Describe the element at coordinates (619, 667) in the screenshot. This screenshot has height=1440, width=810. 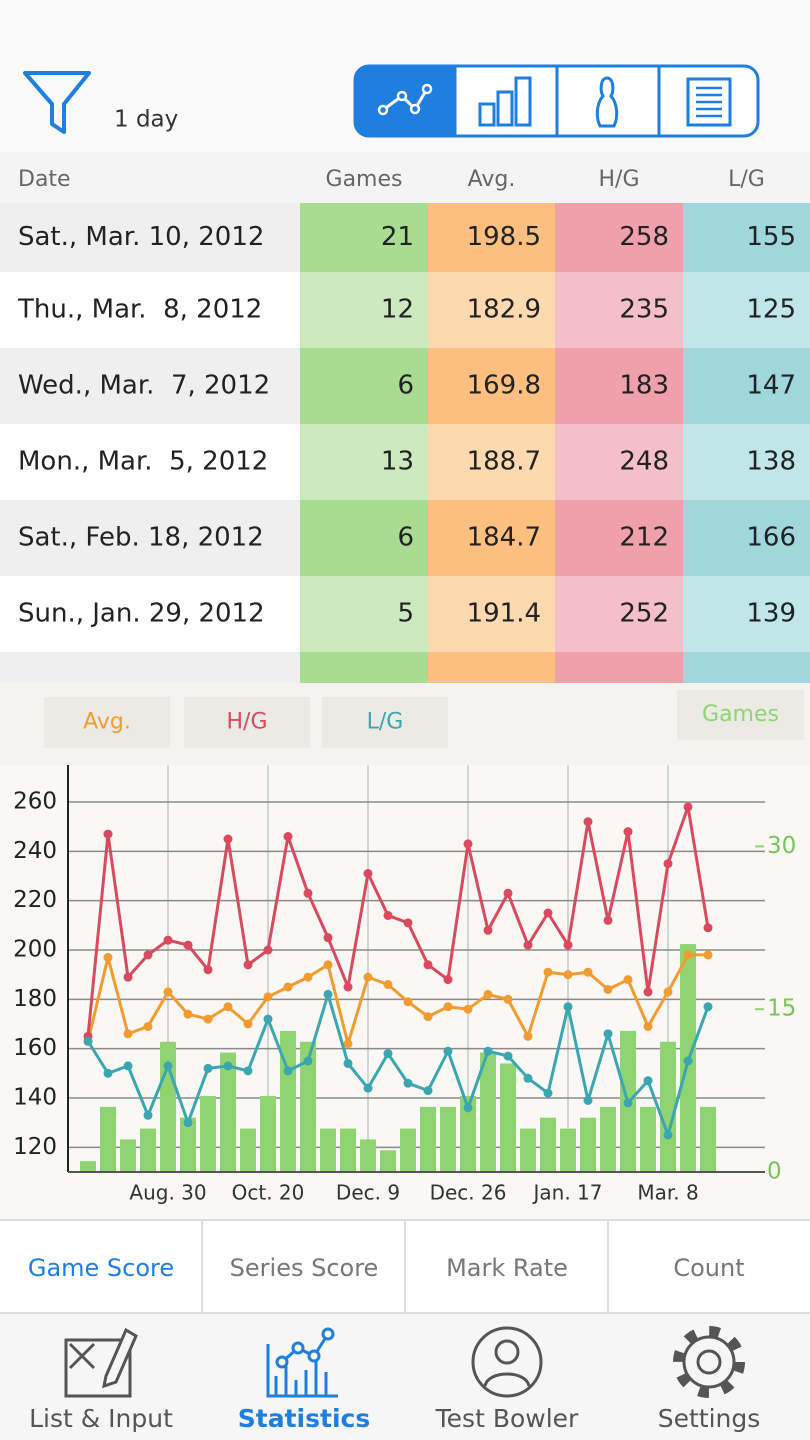
I see `table-cell-partial` at that location.